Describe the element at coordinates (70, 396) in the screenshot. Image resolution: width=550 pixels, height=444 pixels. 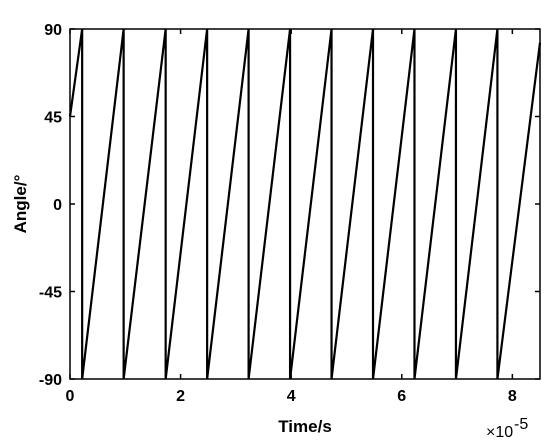
I see `x-tick-label: 0` at that location.